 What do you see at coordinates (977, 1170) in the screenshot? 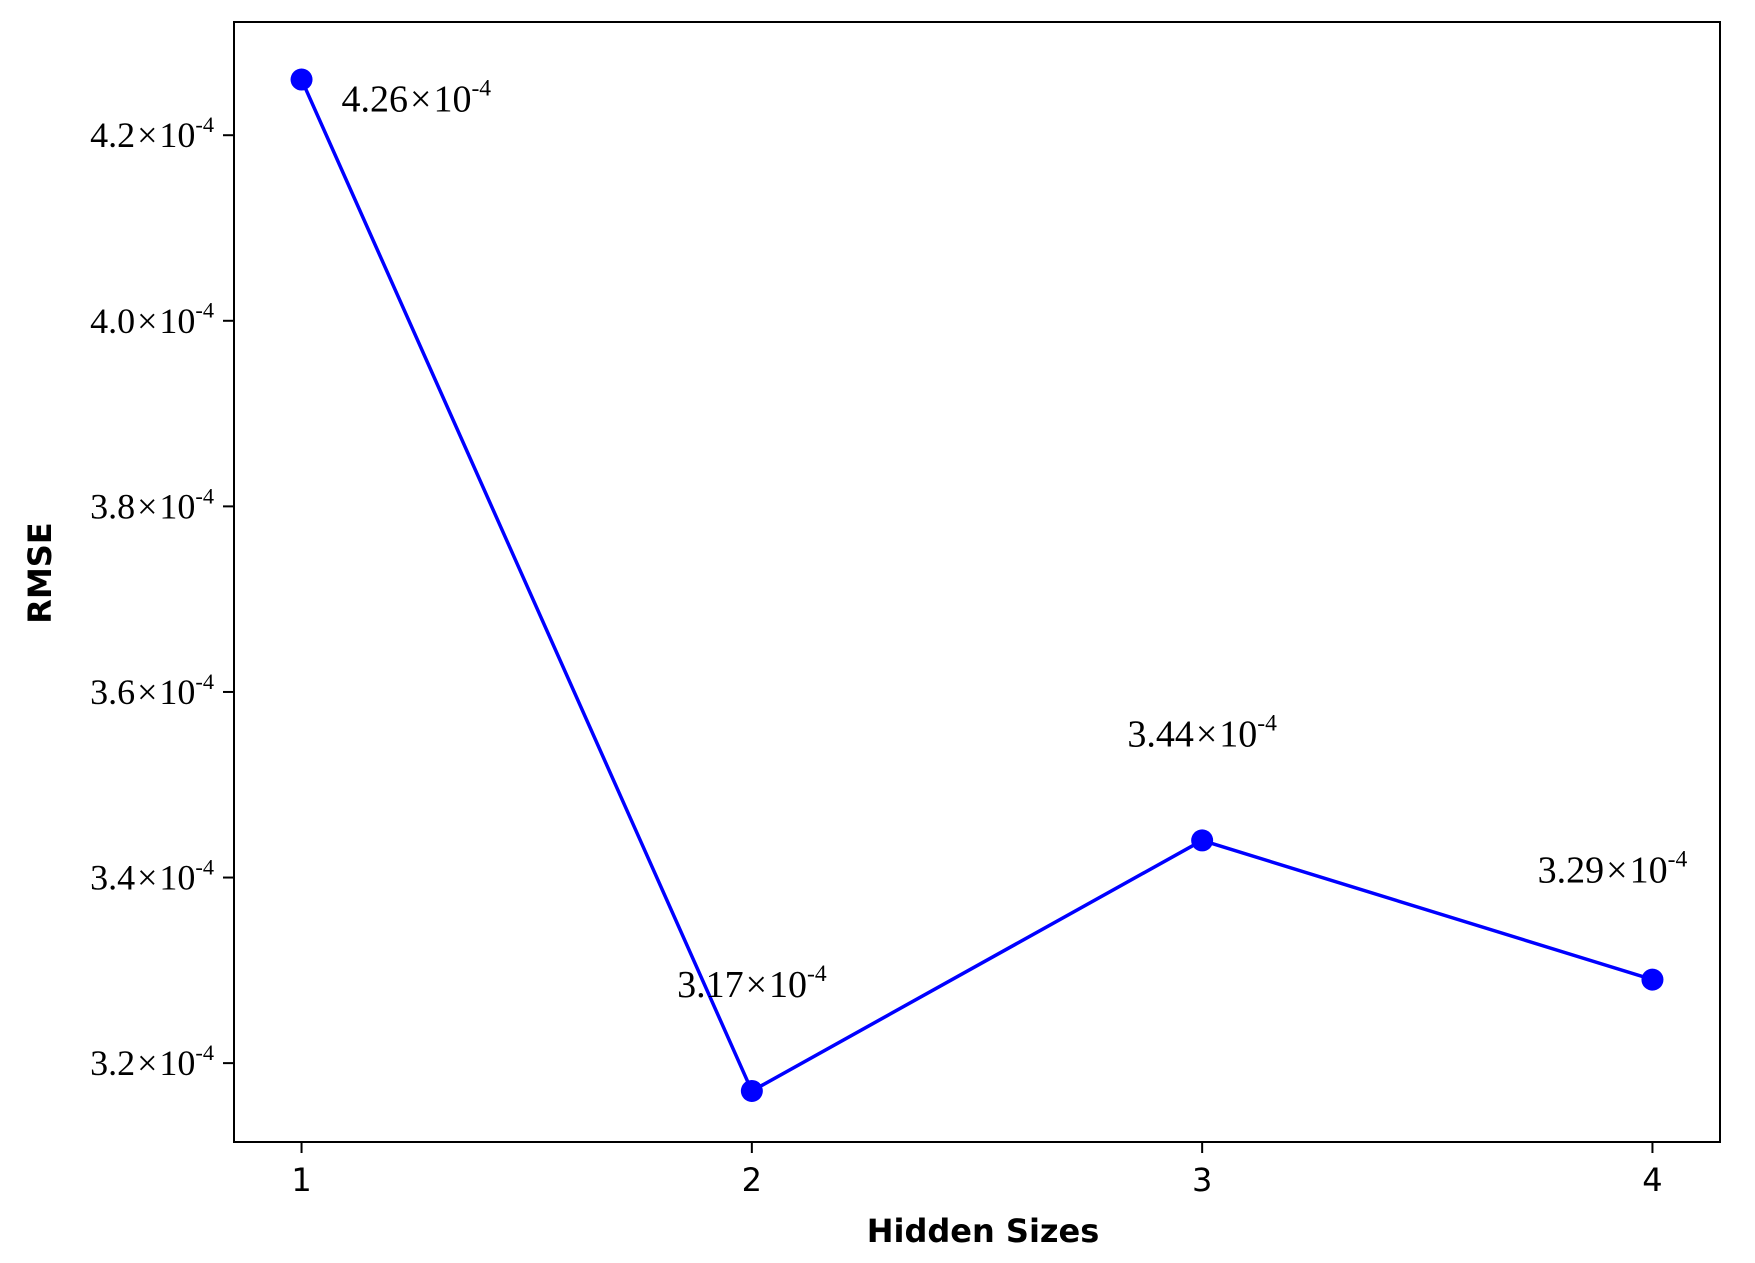
I see `x-axis-ticks: 1 2 3 4` at bounding box center [977, 1170].